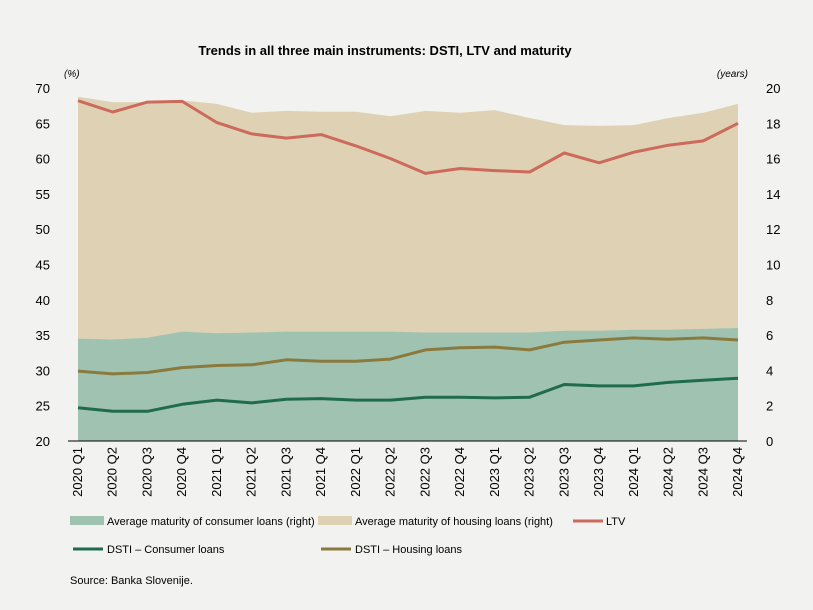 The width and height of the screenshot is (813, 610). What do you see at coordinates (131, 581) in the screenshot?
I see `source-note: Source: Banka Slovenije.` at bounding box center [131, 581].